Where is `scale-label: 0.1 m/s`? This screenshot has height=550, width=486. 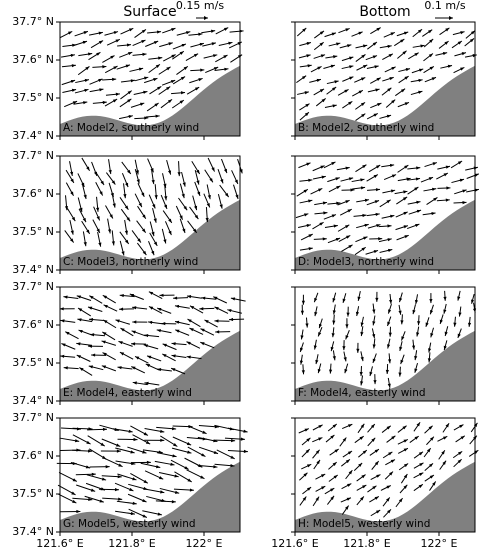 scale-label: 0.1 m/s is located at coordinates (444, 6).